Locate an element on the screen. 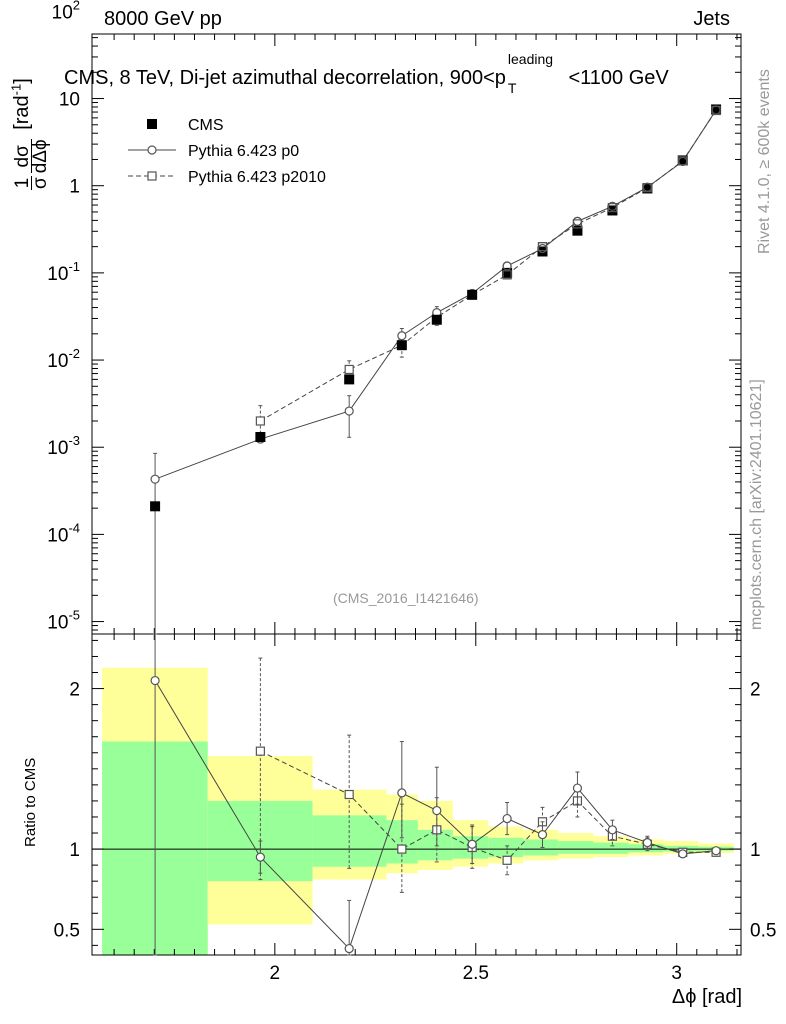 This screenshot has height=1024, width=786. ratio-y-tick-label-right: 0.5 is located at coordinates (763, 930).